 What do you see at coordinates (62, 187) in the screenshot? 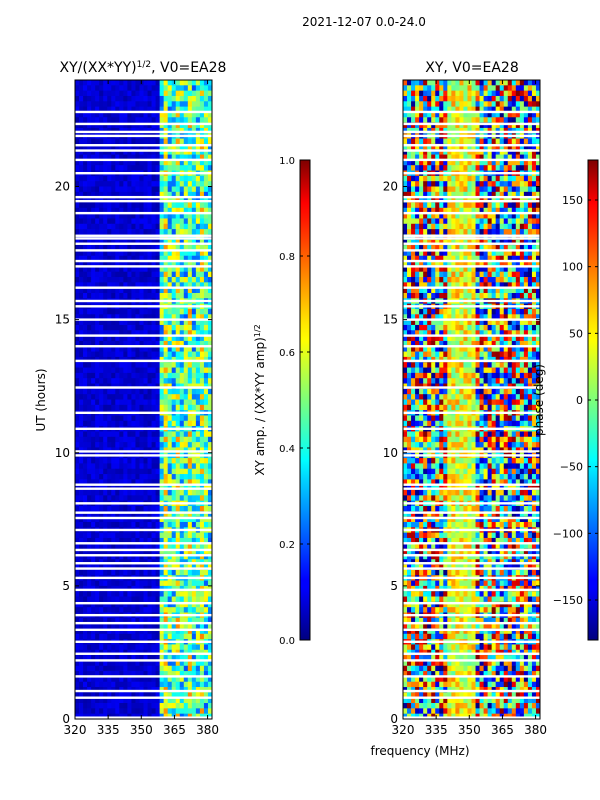
I see `y-tick-label: 20` at bounding box center [62, 187].